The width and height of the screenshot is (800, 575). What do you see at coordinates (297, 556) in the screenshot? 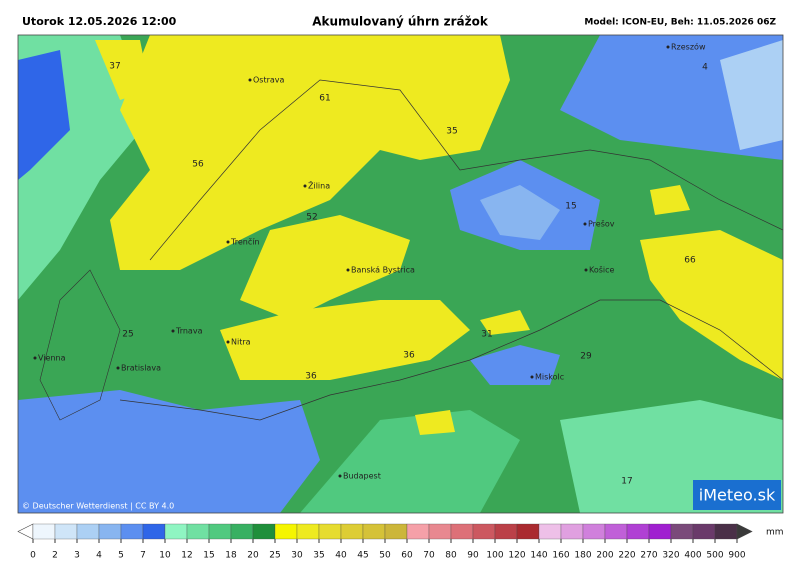
I see `legend-tick-label: 30` at bounding box center [297, 556].